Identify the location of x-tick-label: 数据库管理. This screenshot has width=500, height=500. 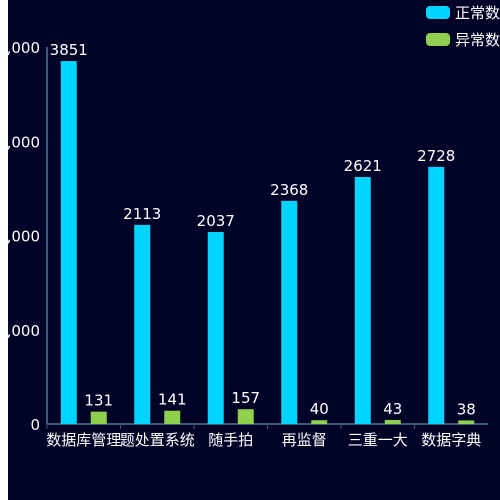
(83, 440).